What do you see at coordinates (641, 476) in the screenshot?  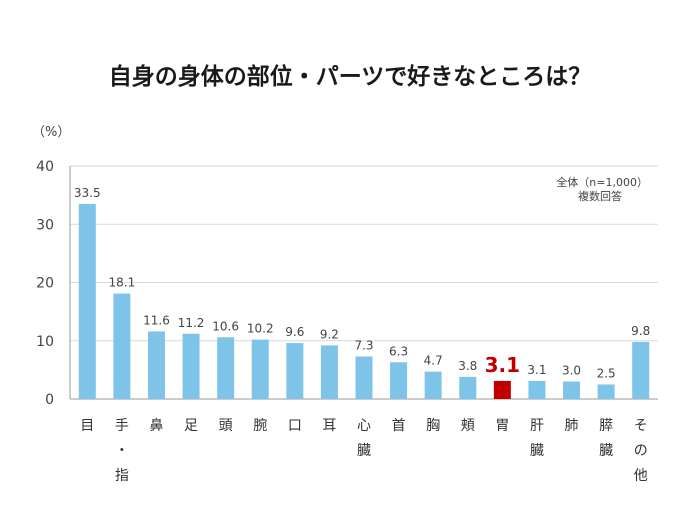 I see `x-category-label: 他` at bounding box center [641, 476].